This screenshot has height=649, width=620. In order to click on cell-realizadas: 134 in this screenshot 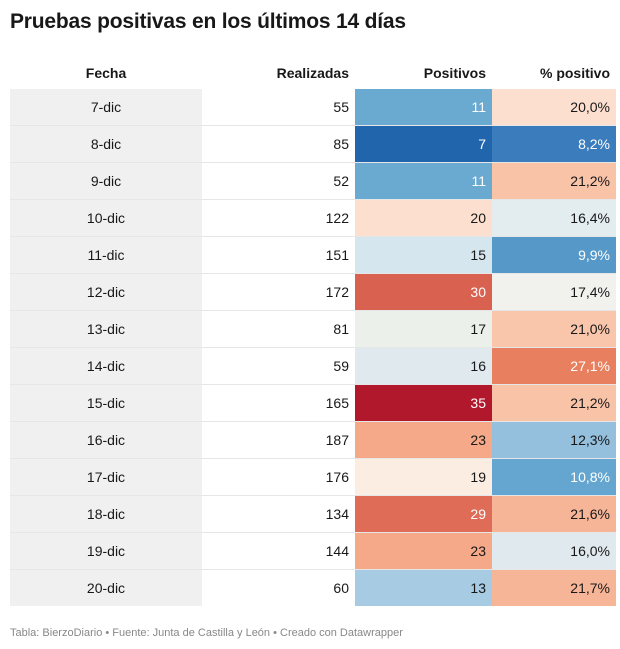, I will do `click(278, 514)`.